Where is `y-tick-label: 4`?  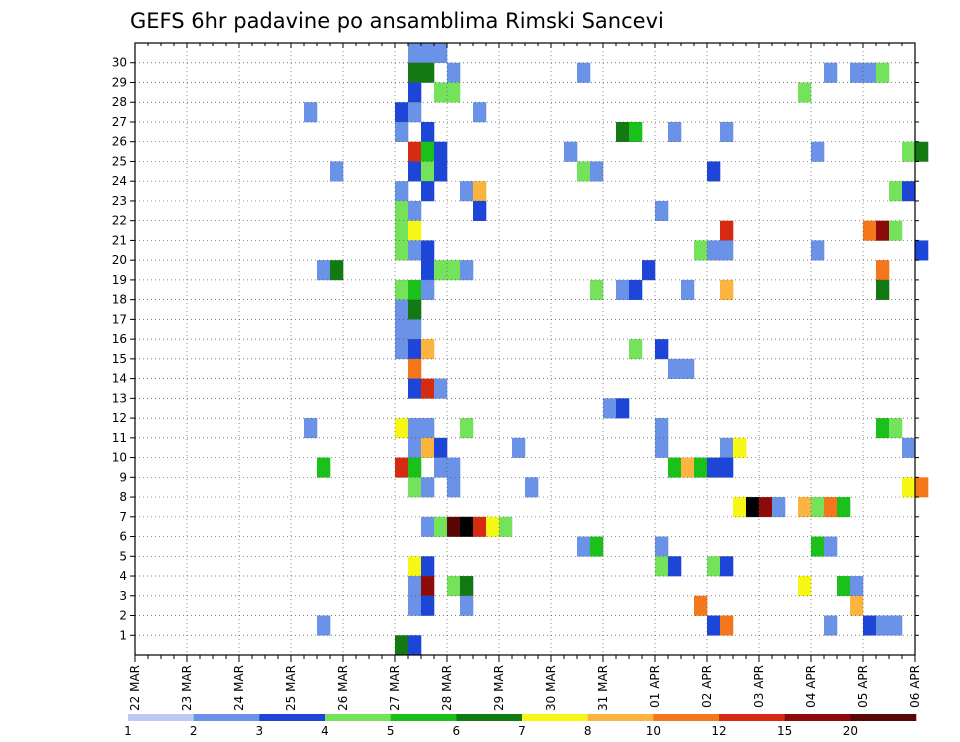 y-tick-label: 4 is located at coordinates (123, 576).